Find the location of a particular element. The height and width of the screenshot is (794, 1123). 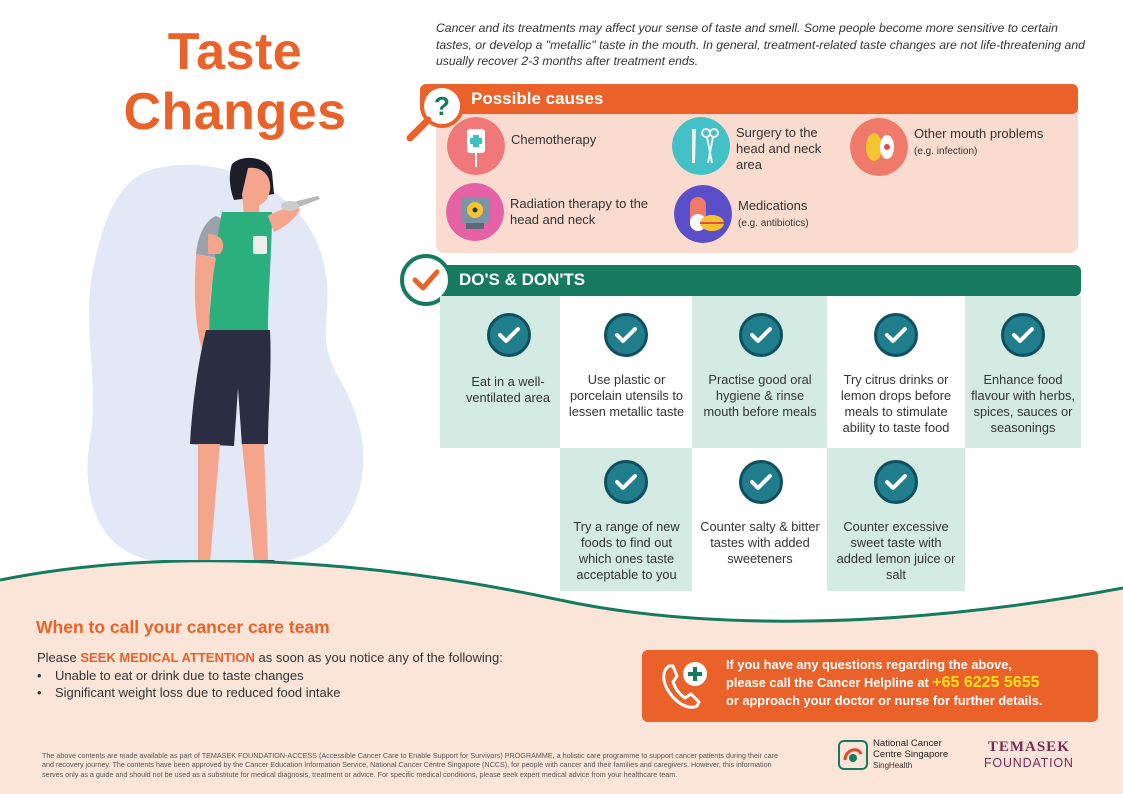

helpline-number: +65 6225 5655 is located at coordinates (986, 682).